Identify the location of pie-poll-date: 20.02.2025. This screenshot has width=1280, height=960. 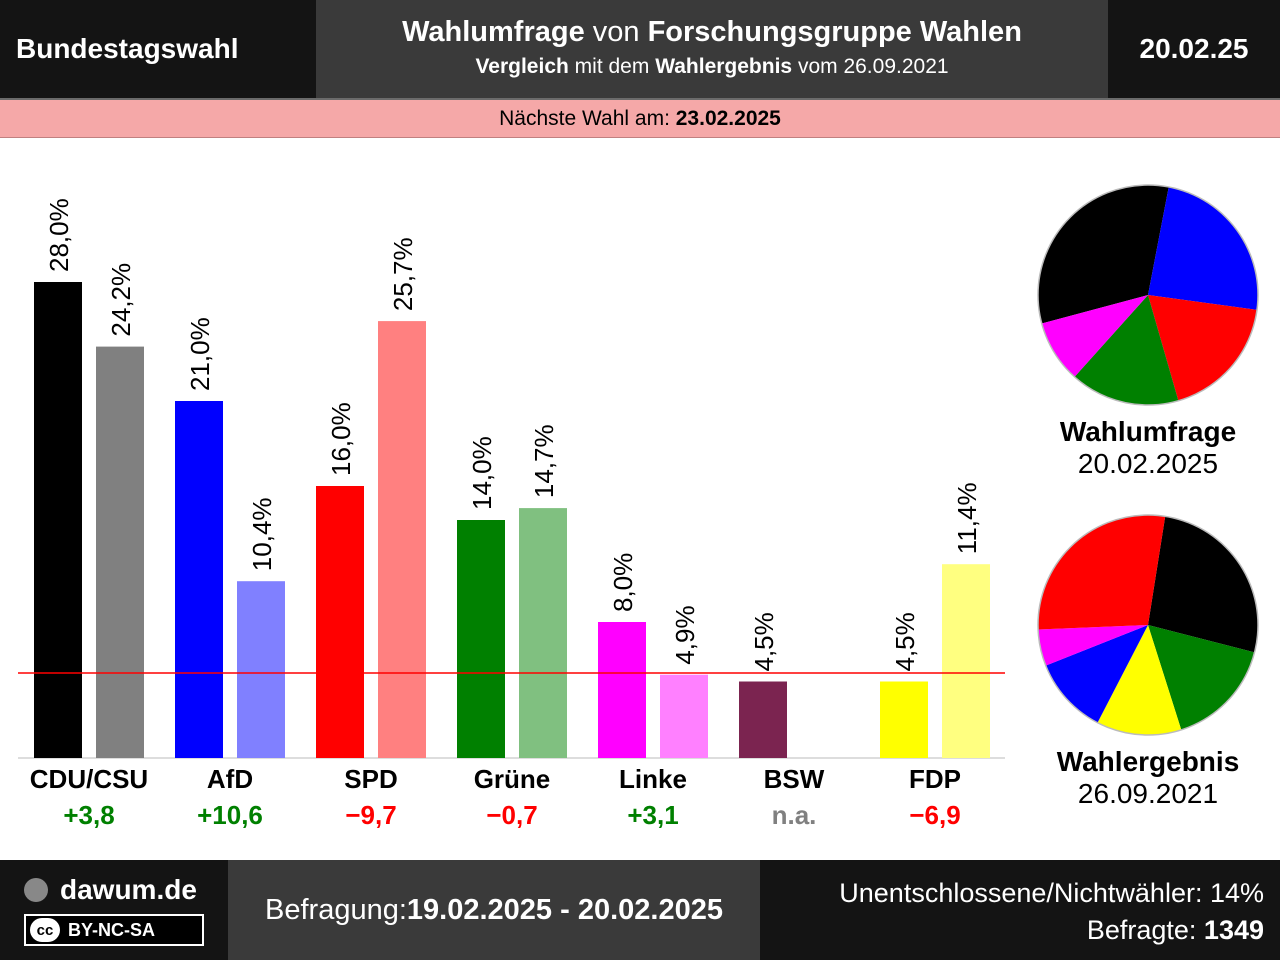
(1148, 463).